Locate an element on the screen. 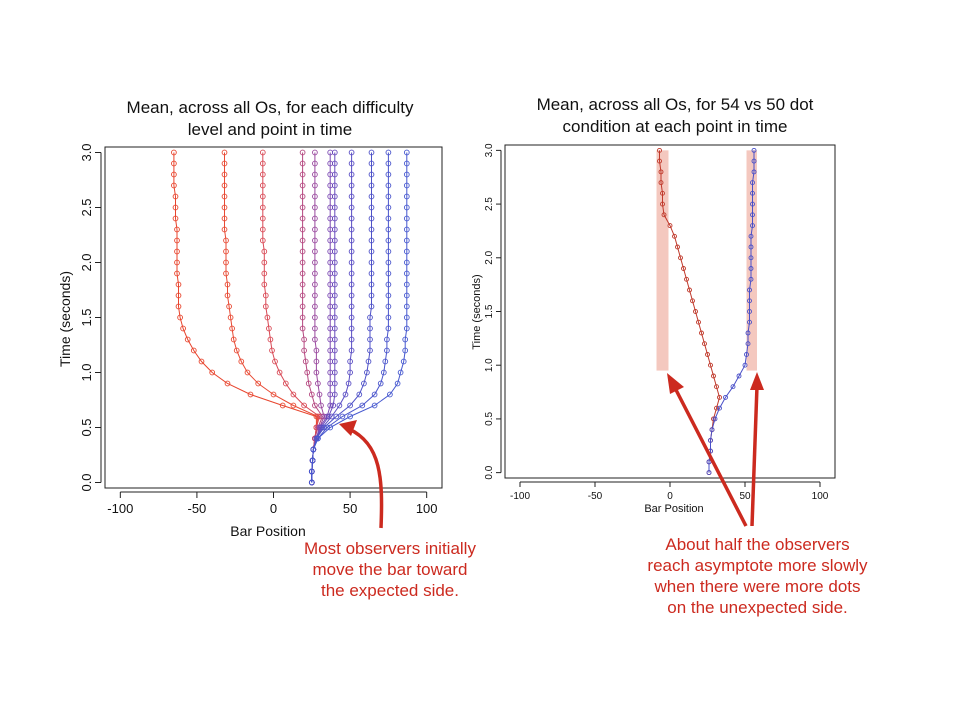 This screenshot has width=960, height=720. right-x-tick-label: 100 is located at coordinates (820, 496).